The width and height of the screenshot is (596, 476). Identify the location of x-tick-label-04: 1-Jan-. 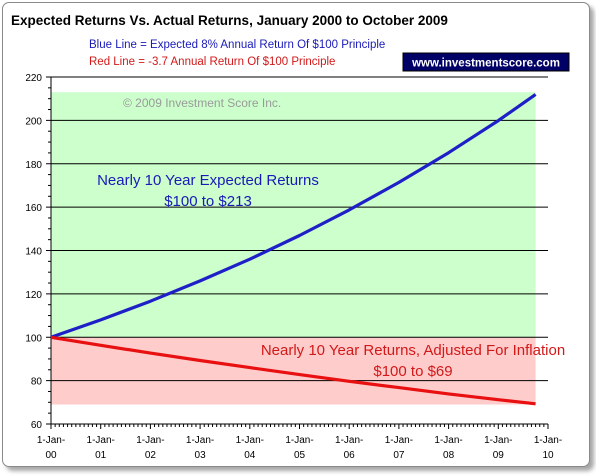
(250, 440).